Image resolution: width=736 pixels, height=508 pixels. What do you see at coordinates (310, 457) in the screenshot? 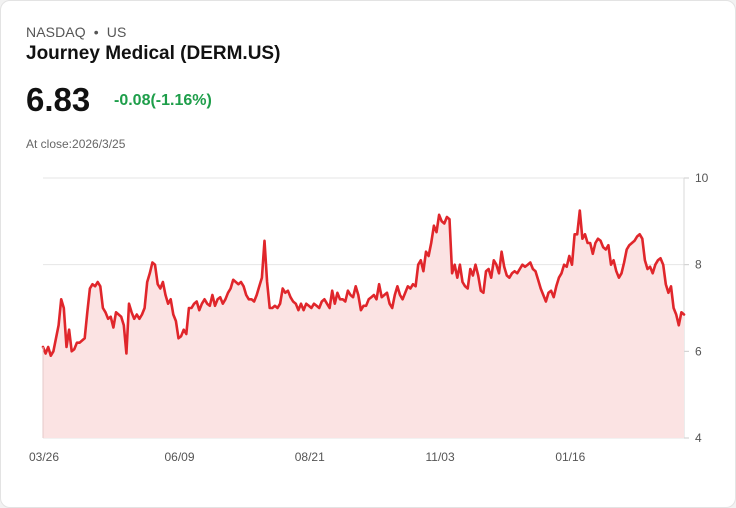
I see `x-tick-label: 08/21` at bounding box center [310, 457].